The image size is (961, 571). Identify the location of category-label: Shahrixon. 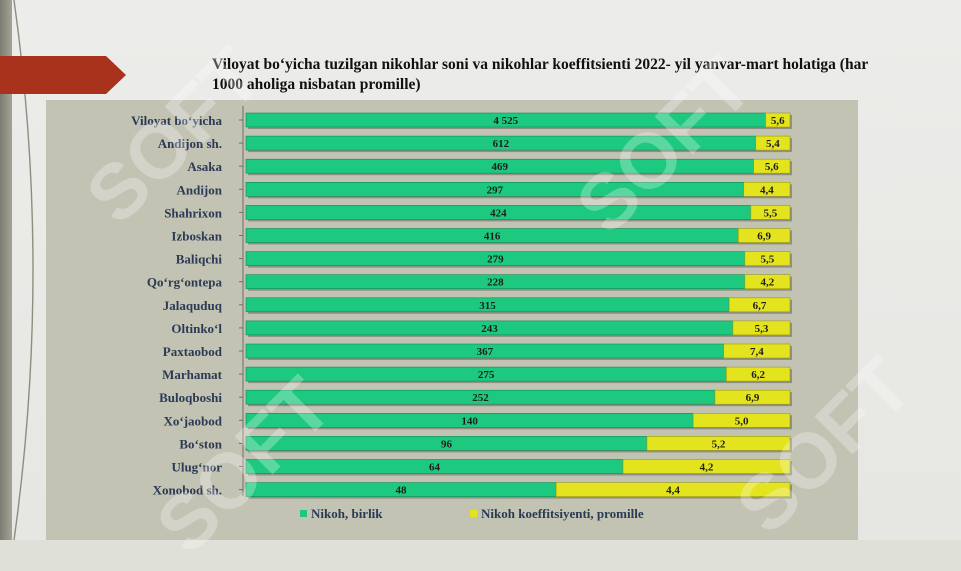
(193, 212).